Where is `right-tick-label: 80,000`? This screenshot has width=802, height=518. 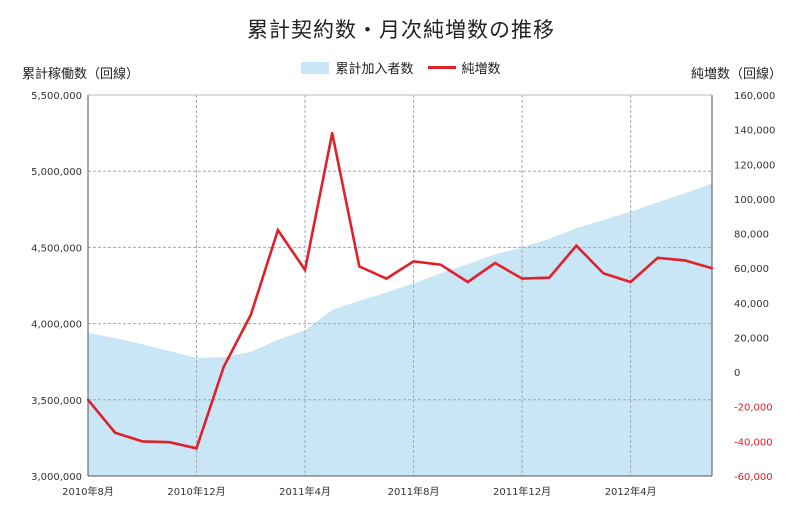
right-tick-label: 80,000 is located at coordinates (751, 235).